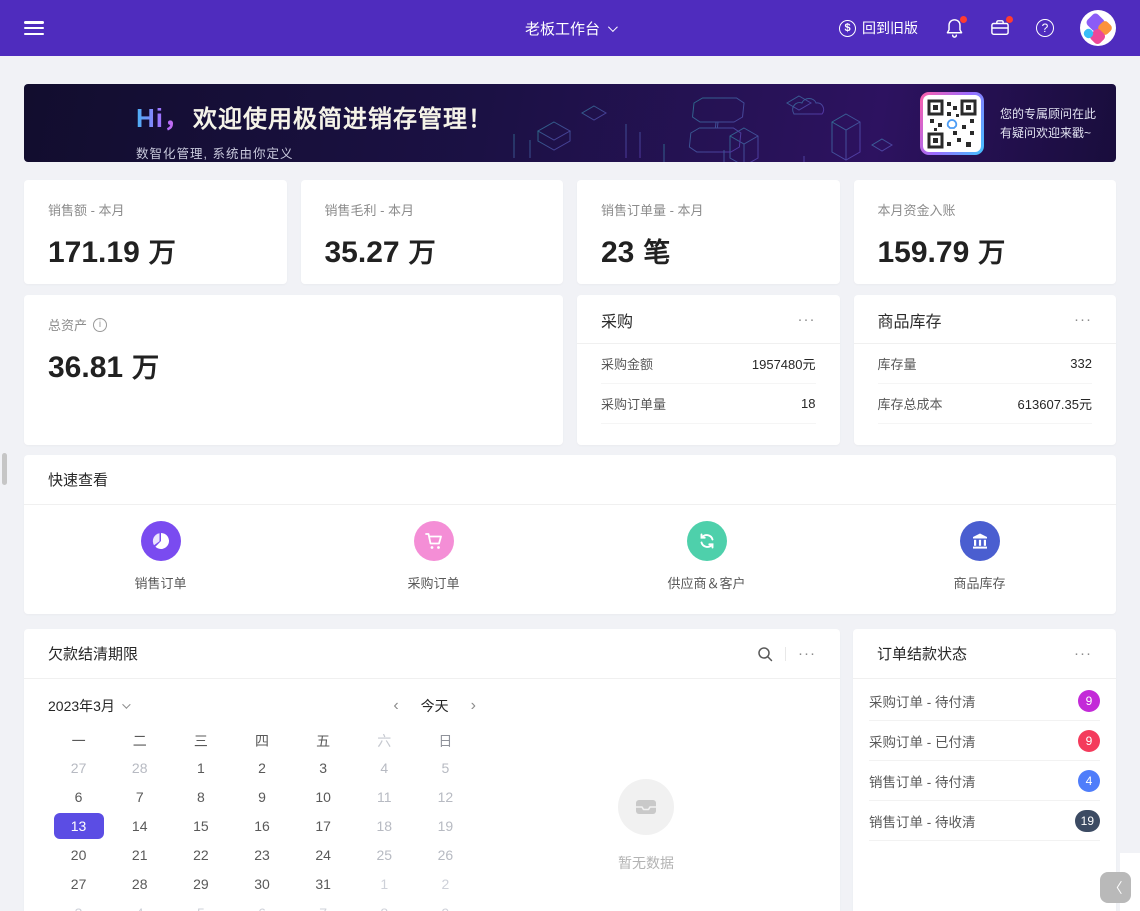 This screenshot has height=911, width=1140. Describe the element at coordinates (201, 854) in the screenshot. I see `calendar-day: 22` at that location.